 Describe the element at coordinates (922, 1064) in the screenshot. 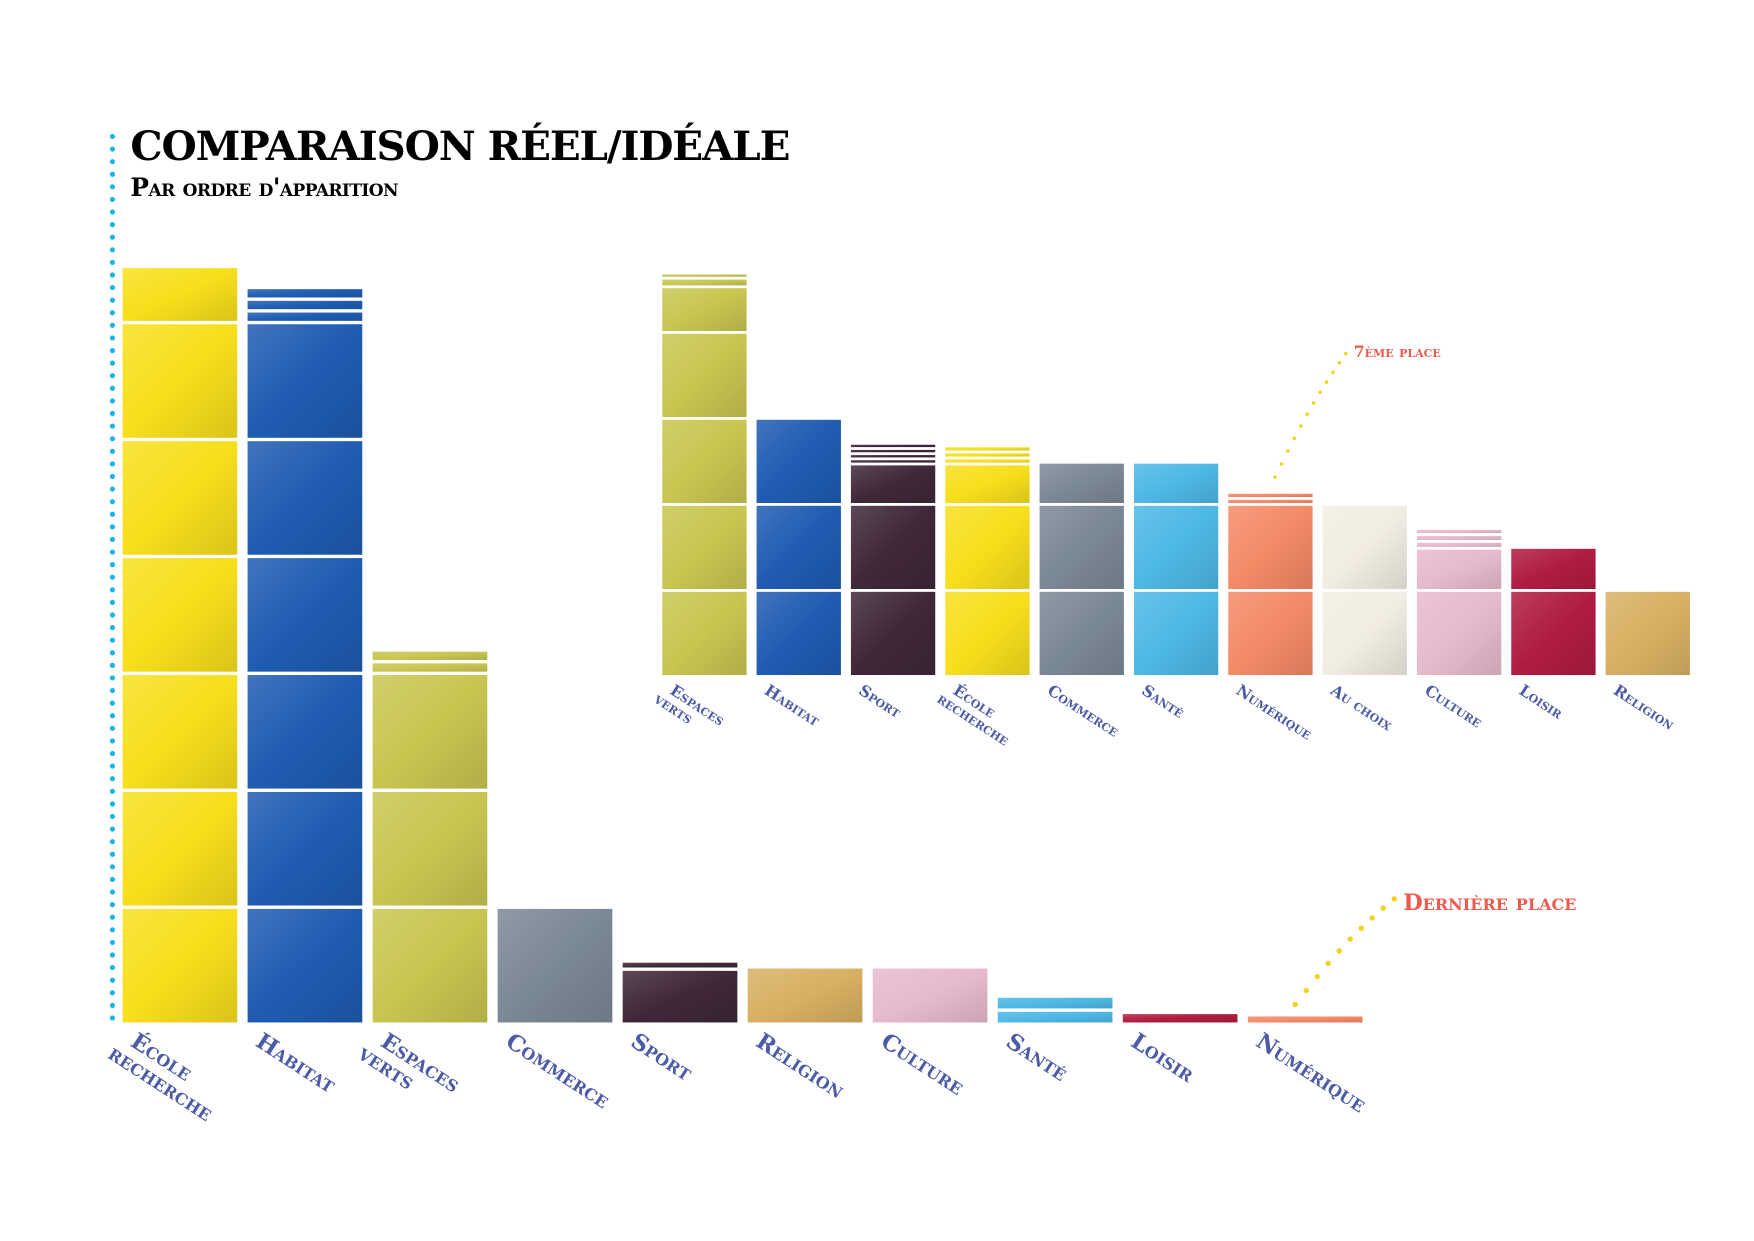

I see `category-label: Culture` at that location.